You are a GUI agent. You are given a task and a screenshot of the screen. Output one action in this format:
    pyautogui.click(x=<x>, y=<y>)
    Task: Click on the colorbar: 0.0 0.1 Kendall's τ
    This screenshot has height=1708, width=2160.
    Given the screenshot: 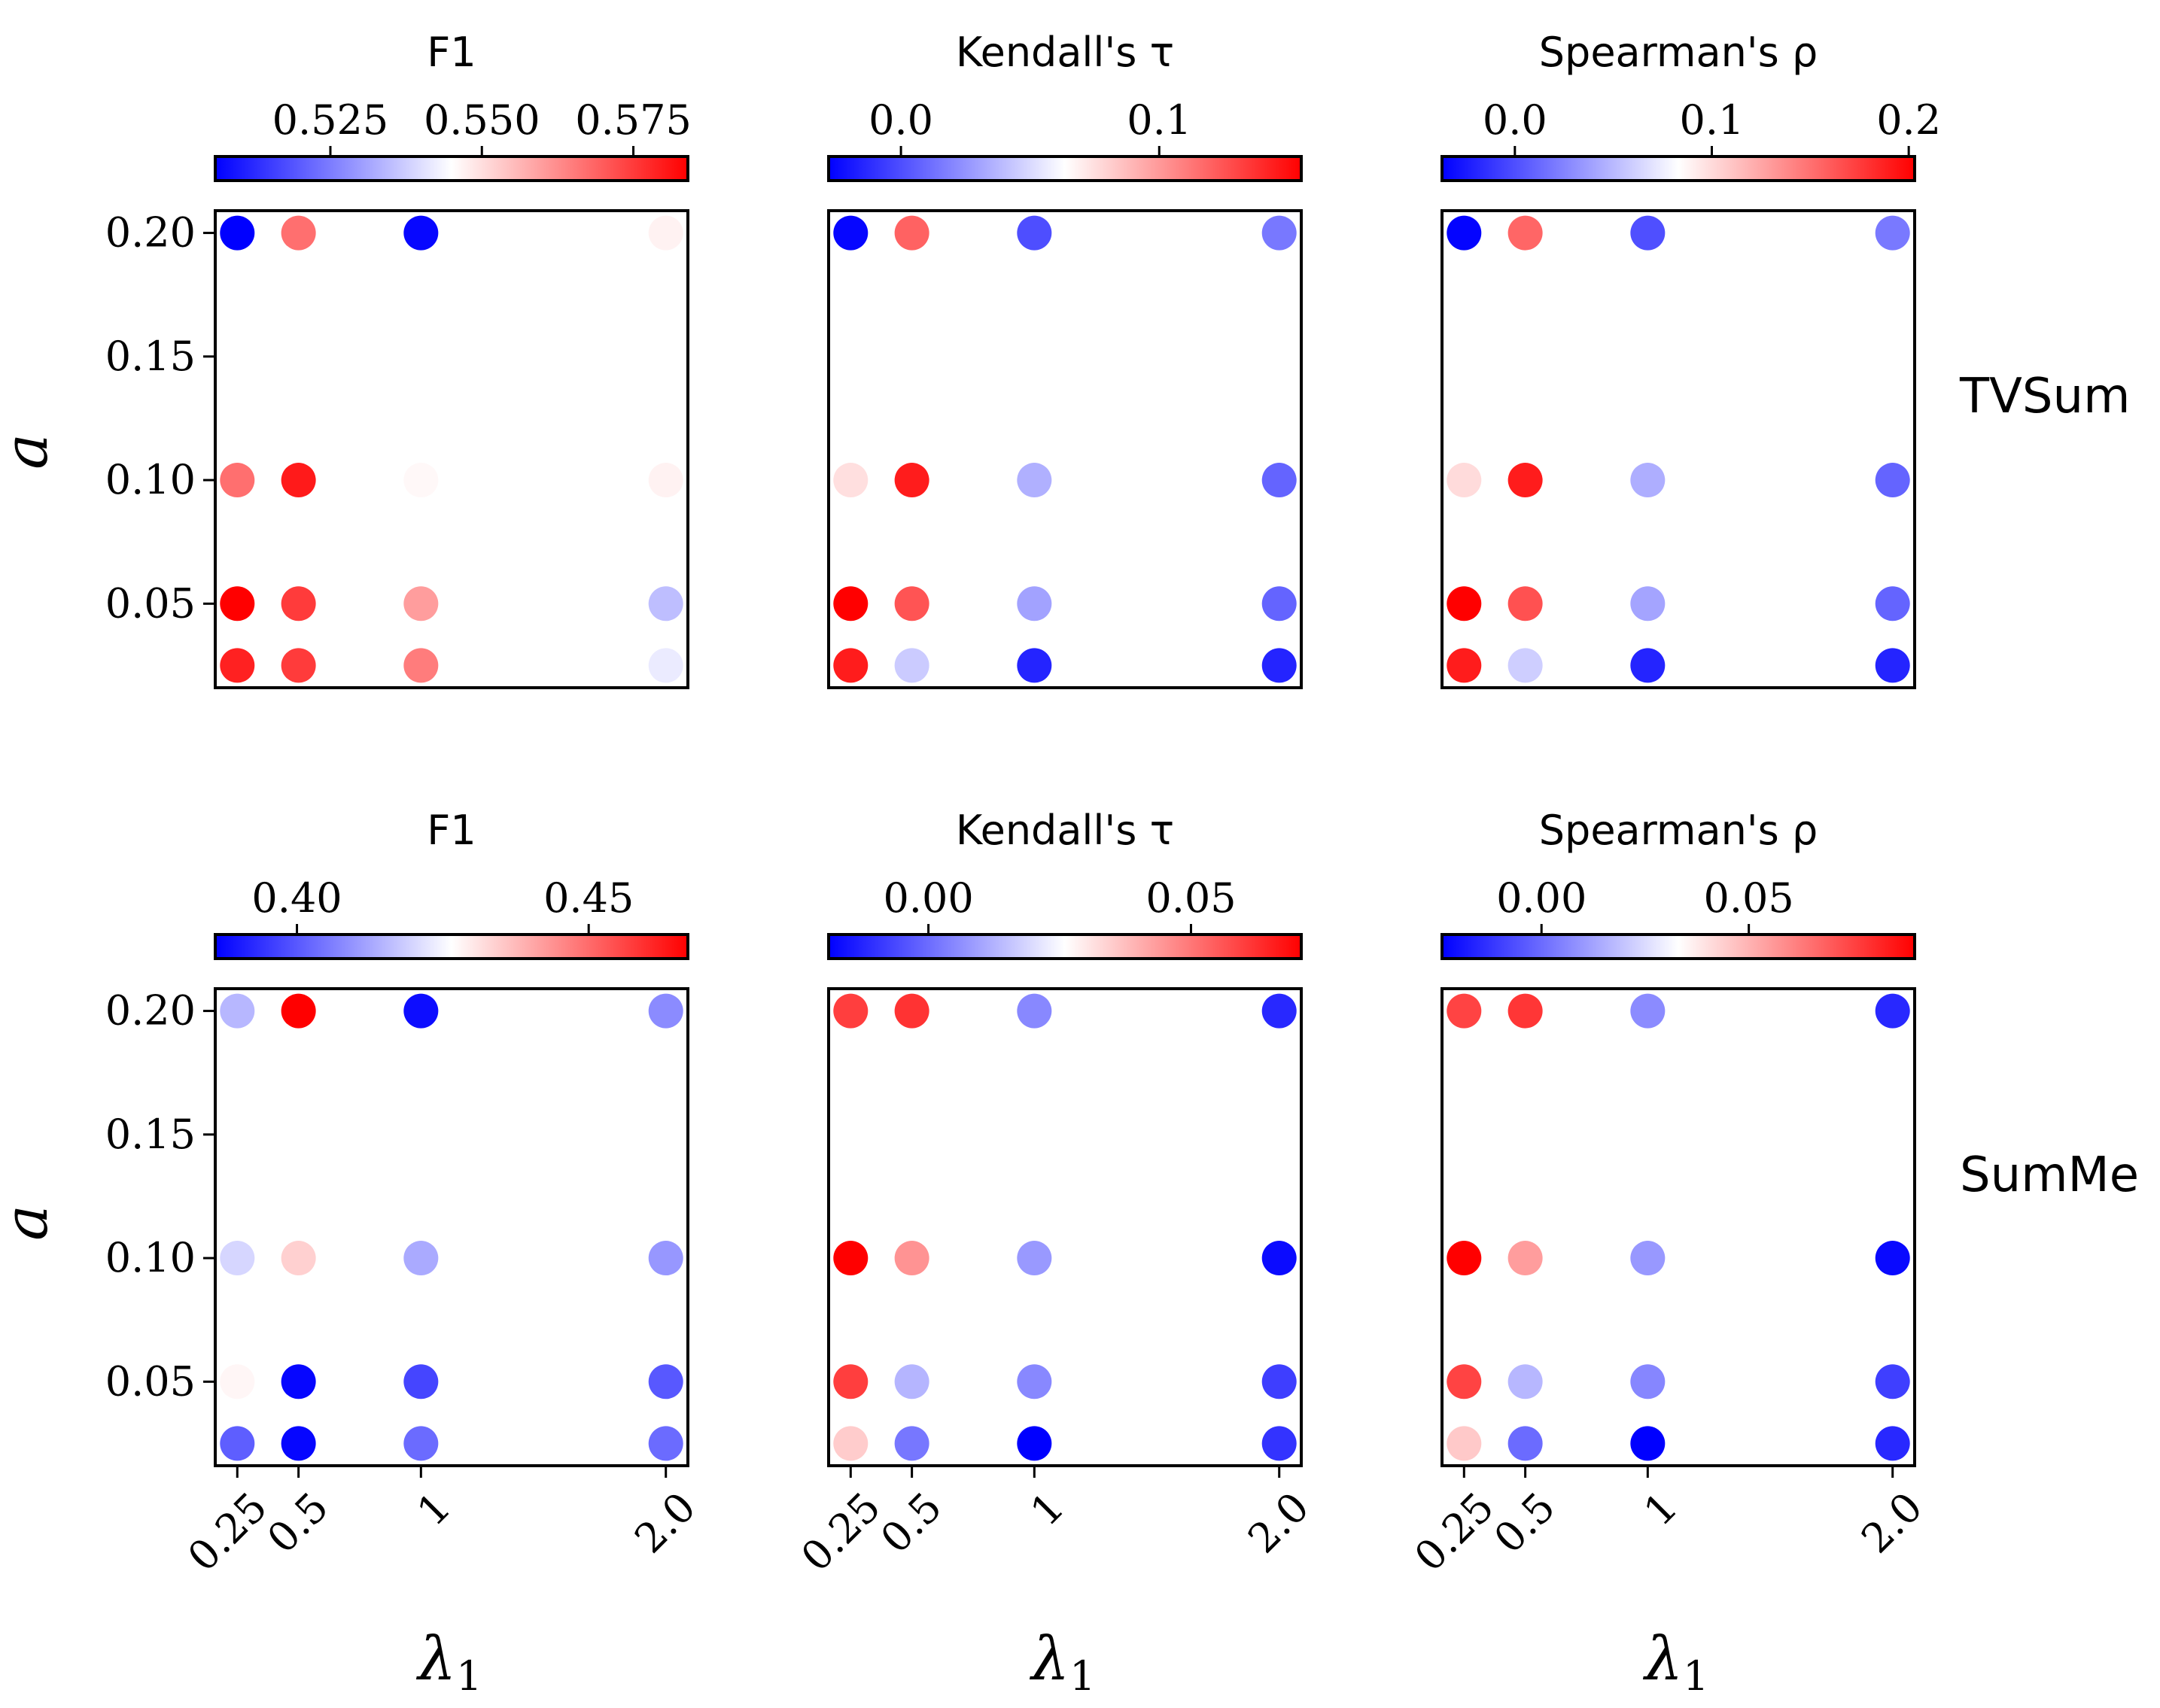 What is the action you would take?
    pyautogui.click(x=1065, y=105)
    